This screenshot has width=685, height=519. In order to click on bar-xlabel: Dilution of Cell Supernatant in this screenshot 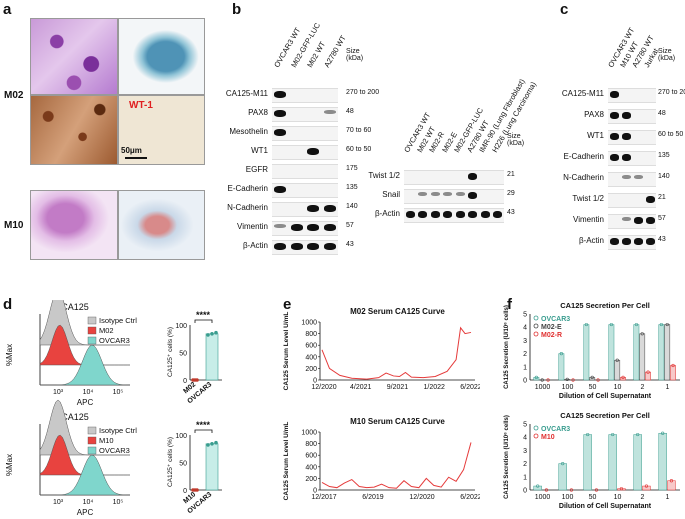, I will do `click(605, 506)`.